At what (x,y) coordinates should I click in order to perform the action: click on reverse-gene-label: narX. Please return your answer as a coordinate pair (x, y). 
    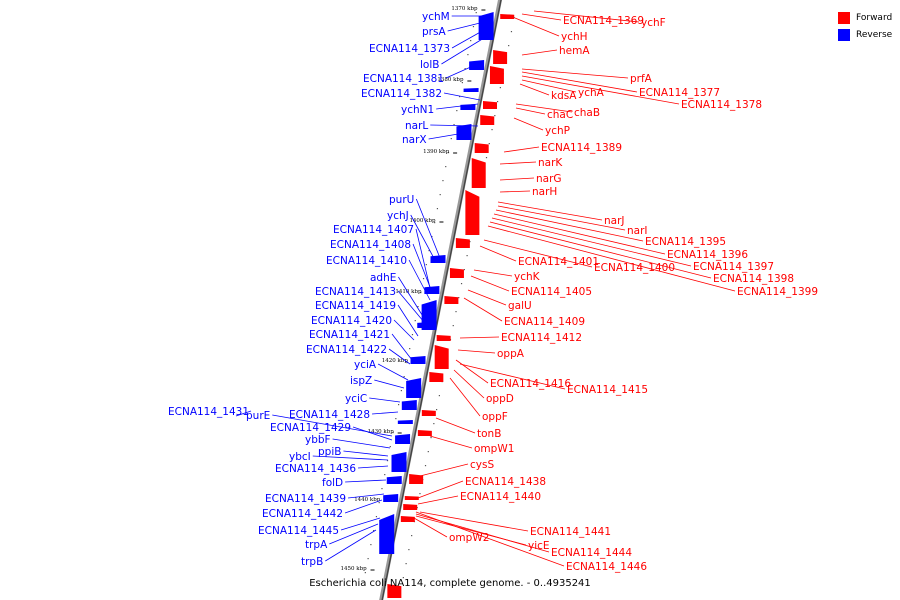
    Looking at the image, I should click on (414, 140).